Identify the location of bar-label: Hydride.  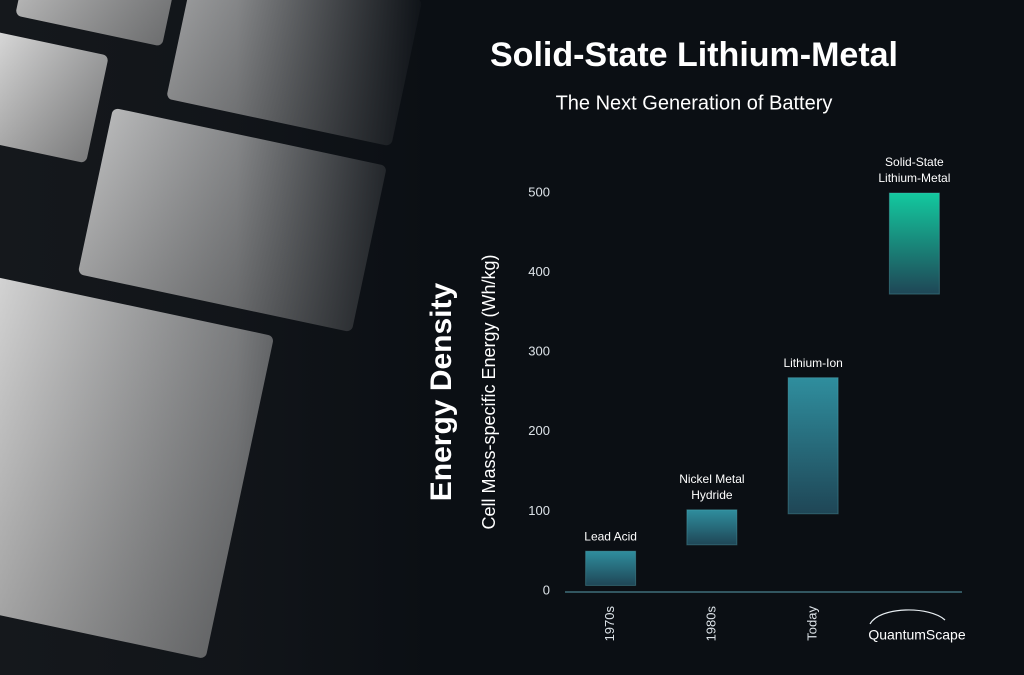
(712, 495).